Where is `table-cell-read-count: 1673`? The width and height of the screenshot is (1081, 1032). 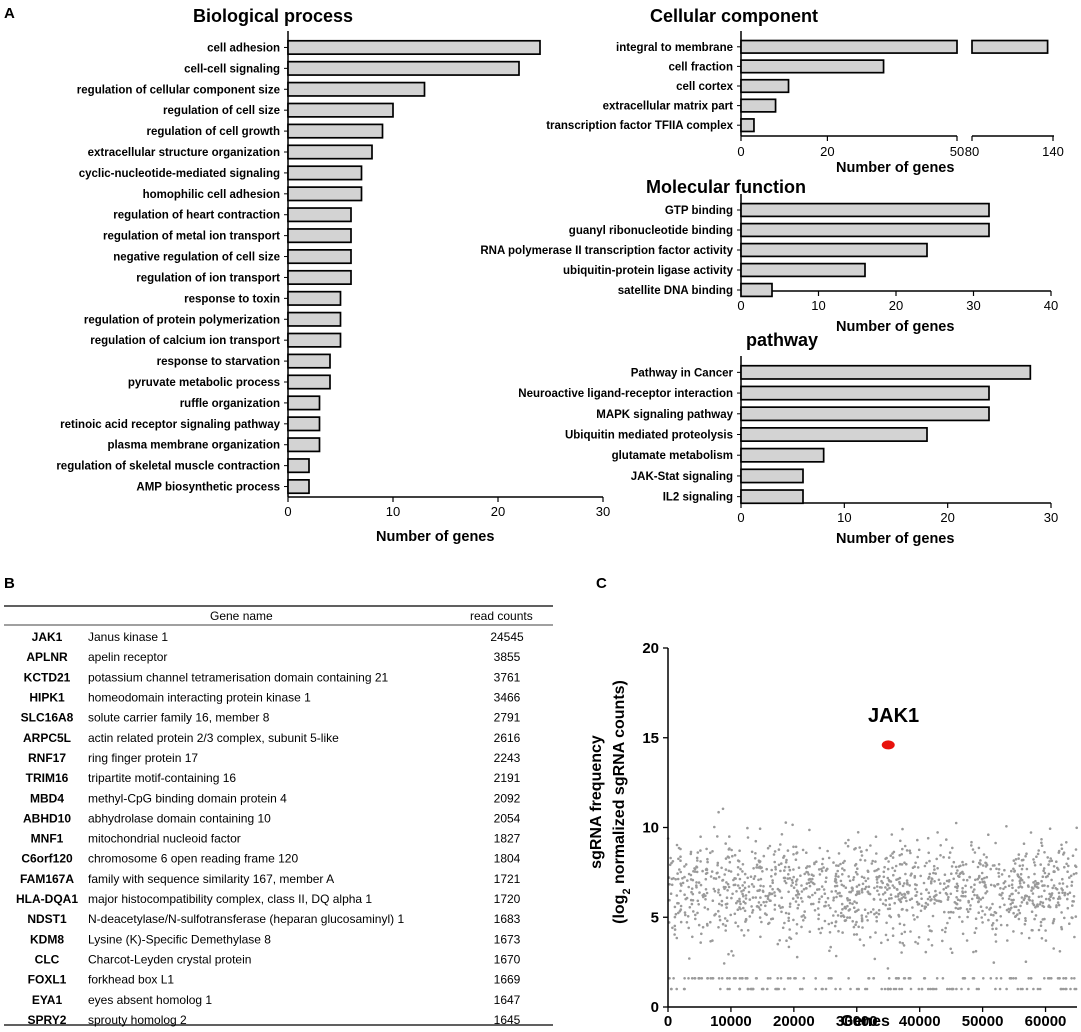
table-cell-read-count: 1673 is located at coordinates (507, 939).